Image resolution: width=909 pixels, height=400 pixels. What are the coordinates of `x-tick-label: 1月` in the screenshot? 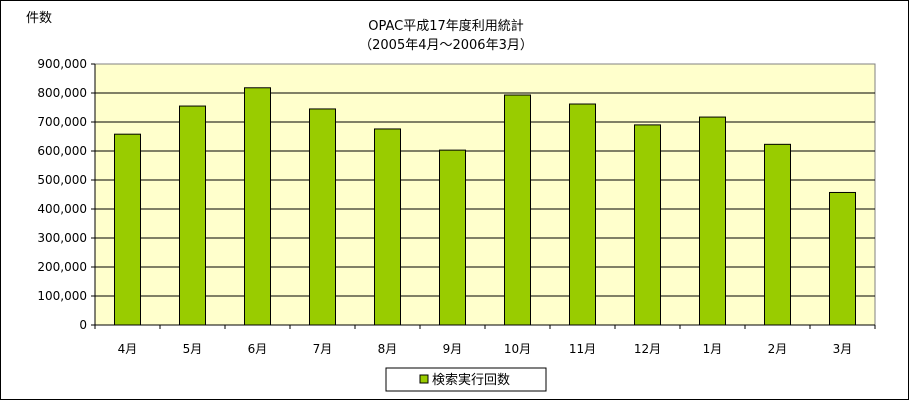 It's located at (713, 349).